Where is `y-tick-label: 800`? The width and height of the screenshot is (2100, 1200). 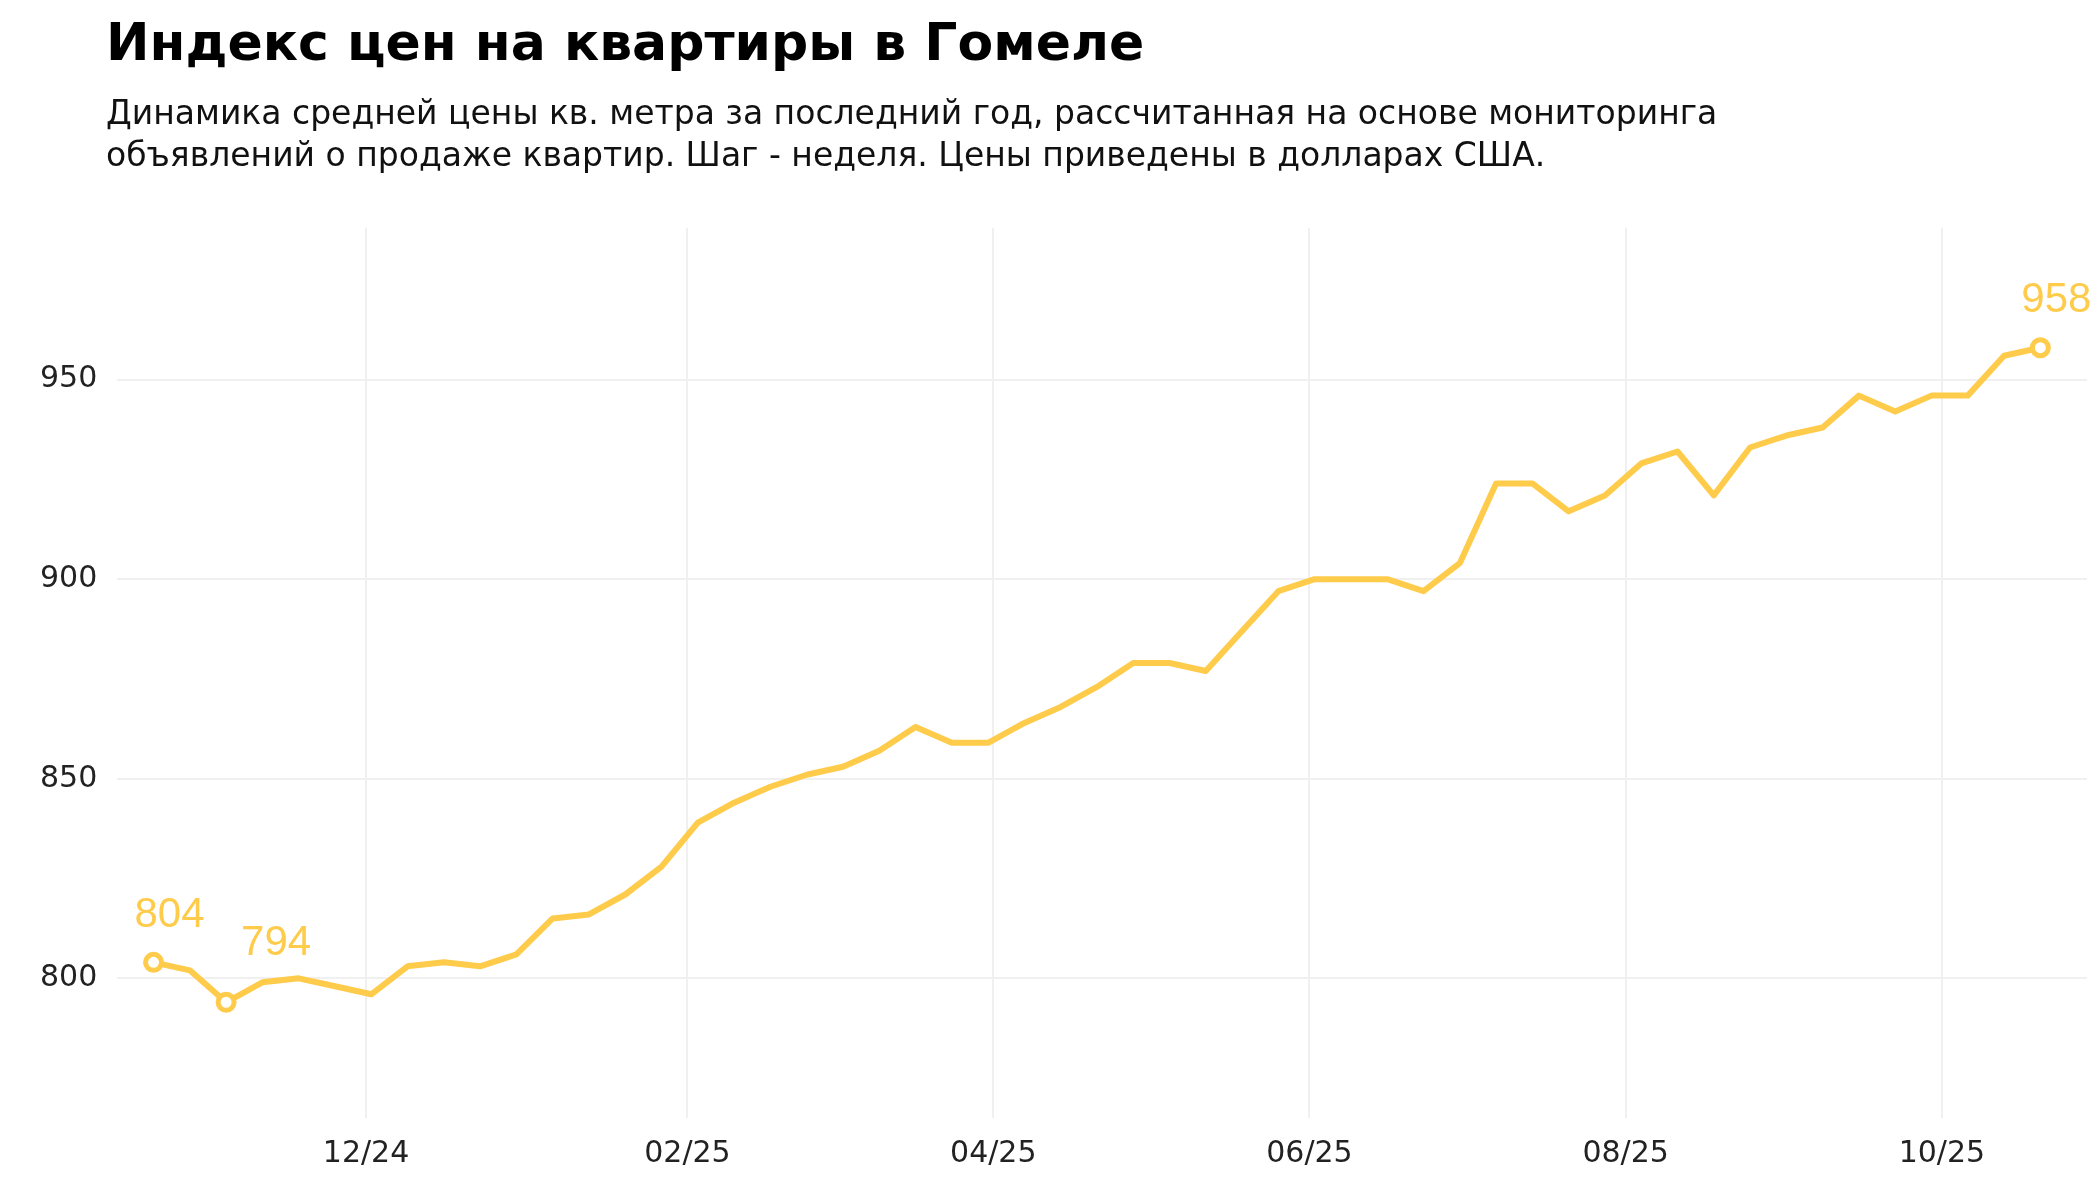
y-tick-label: 800 is located at coordinates (69, 976).